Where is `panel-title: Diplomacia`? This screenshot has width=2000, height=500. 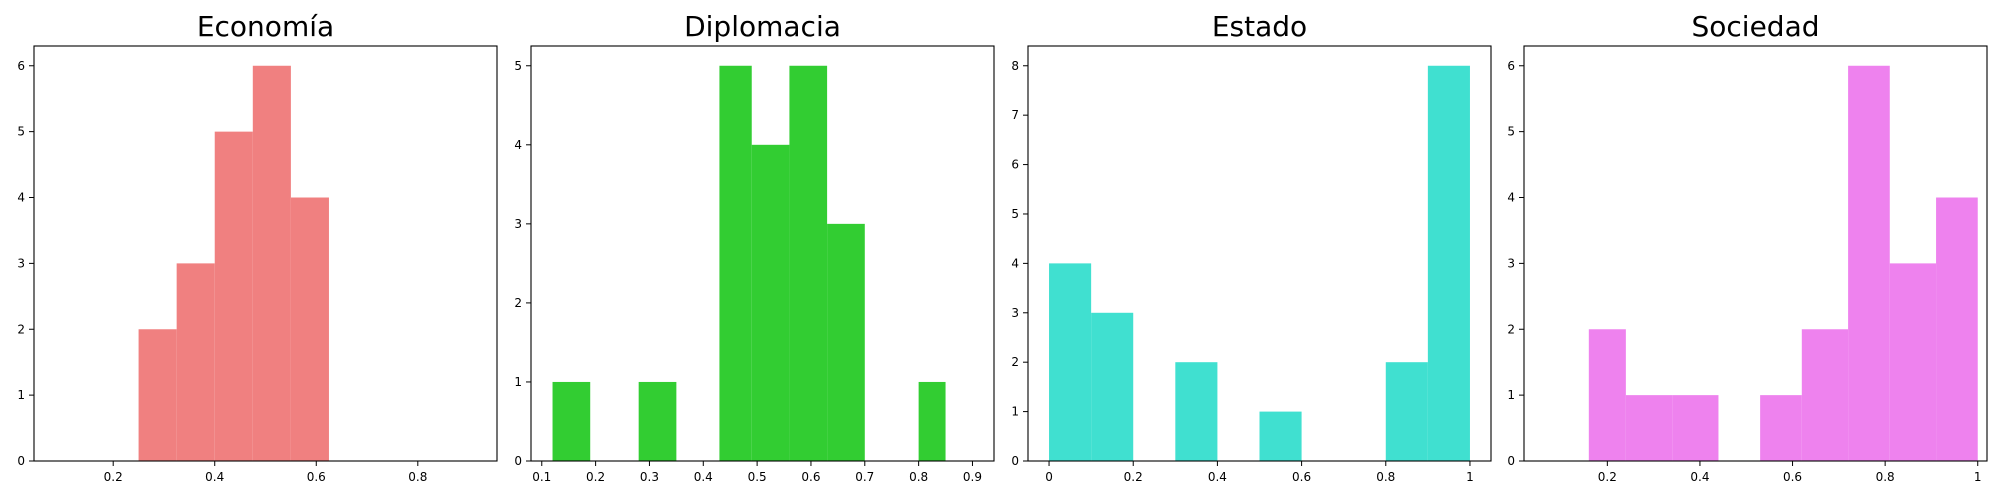 panel-title: Diplomacia is located at coordinates (762, 26).